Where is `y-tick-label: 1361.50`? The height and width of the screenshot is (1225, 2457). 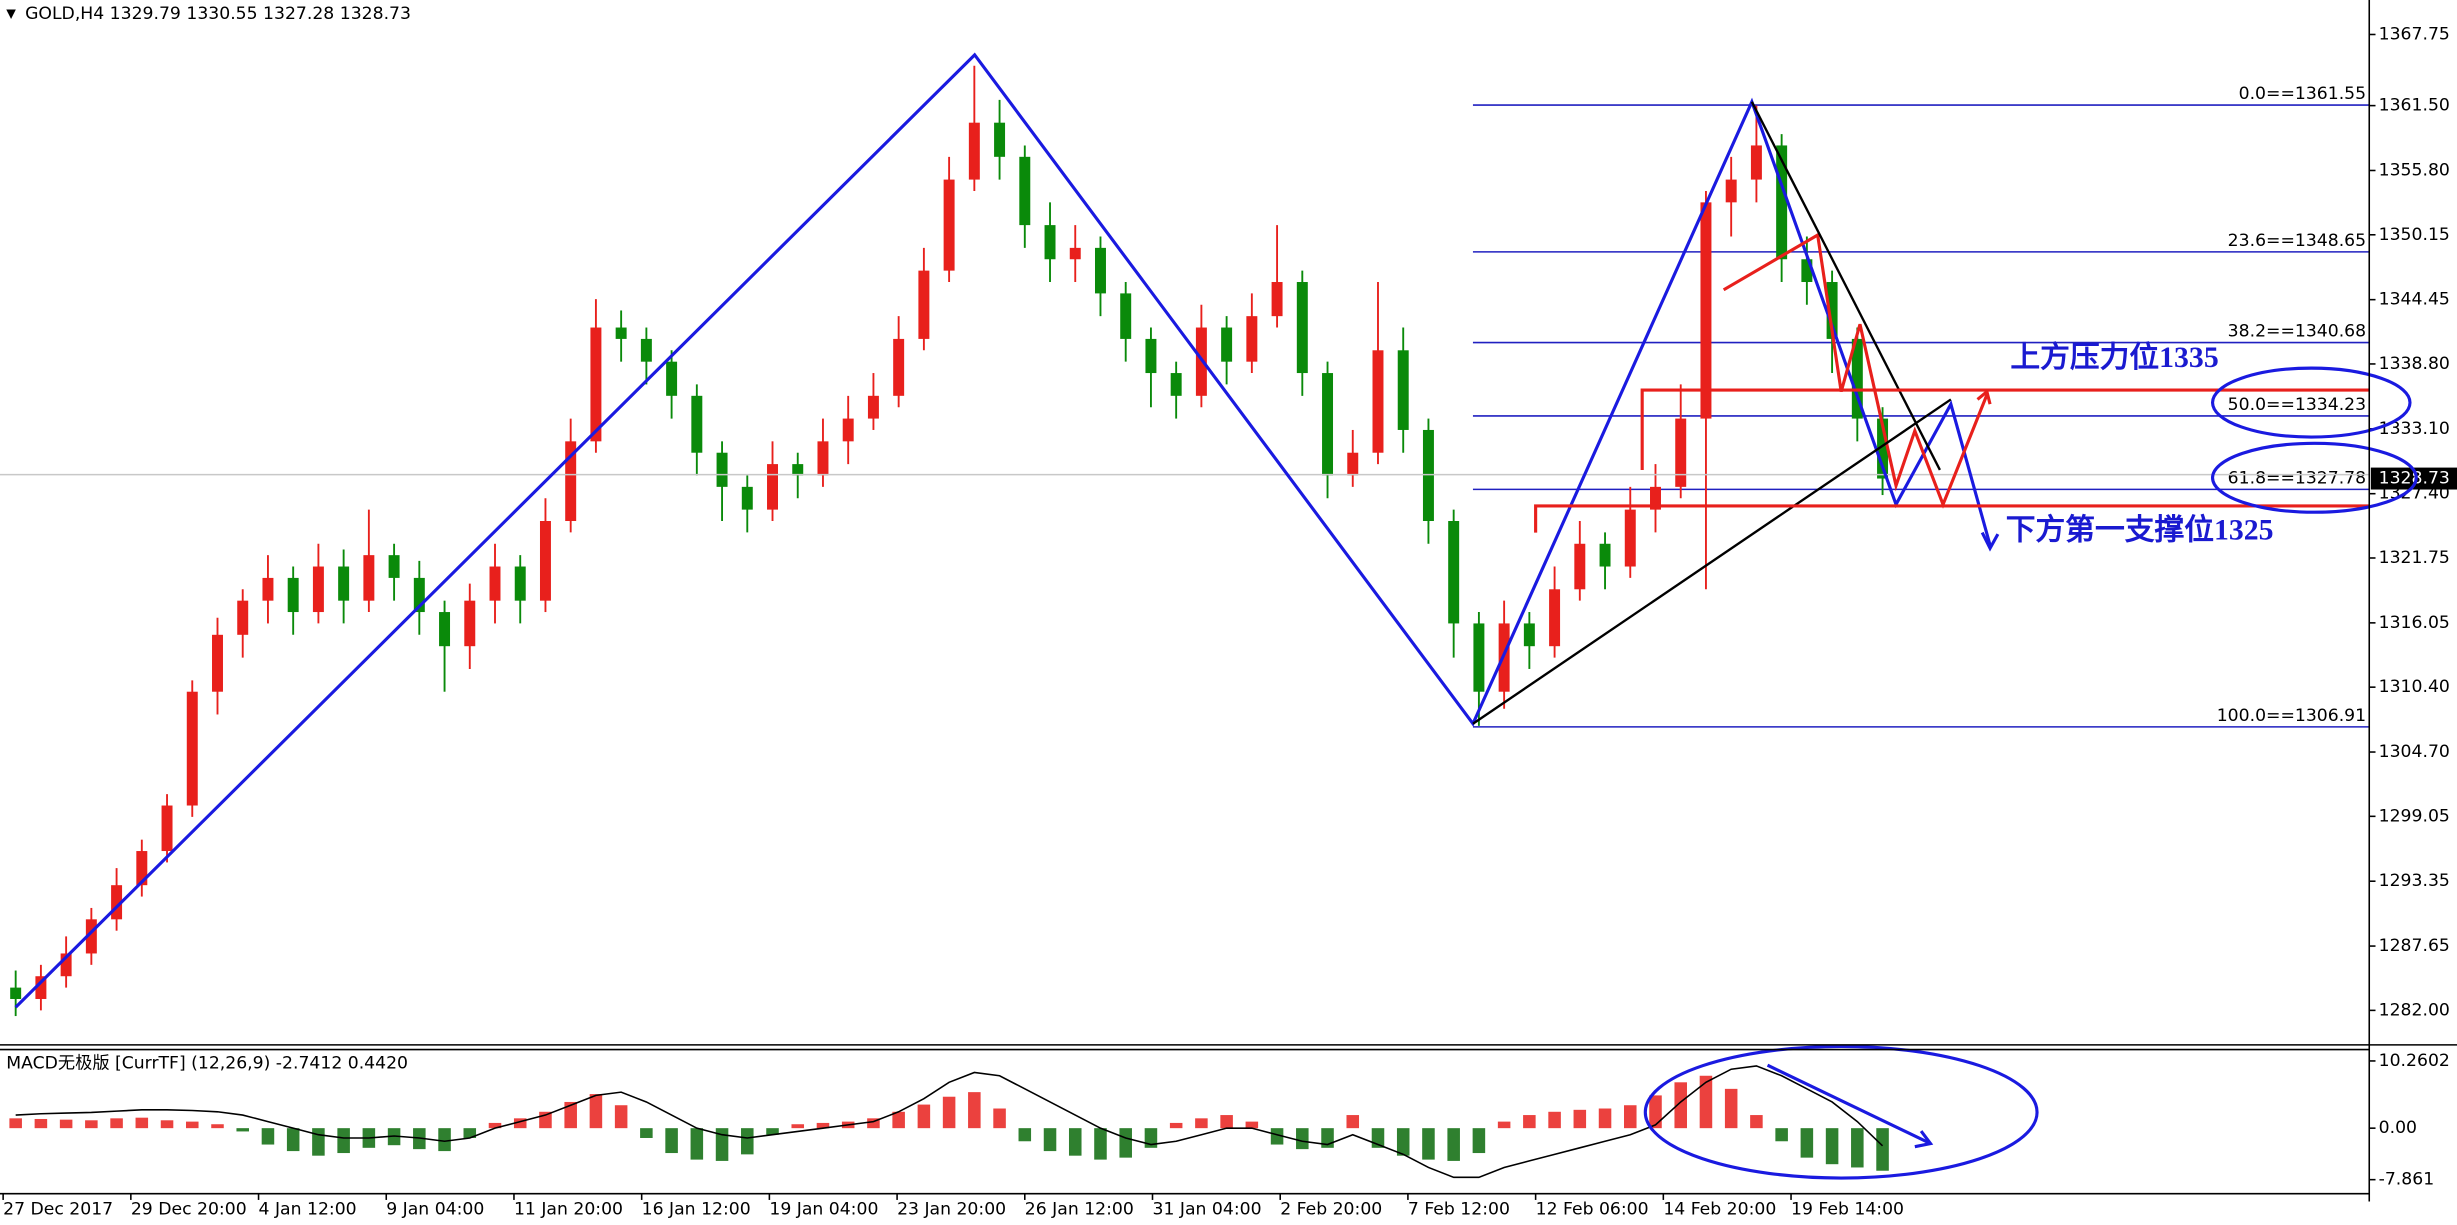 y-tick-label: 1361.50 is located at coordinates (2414, 106).